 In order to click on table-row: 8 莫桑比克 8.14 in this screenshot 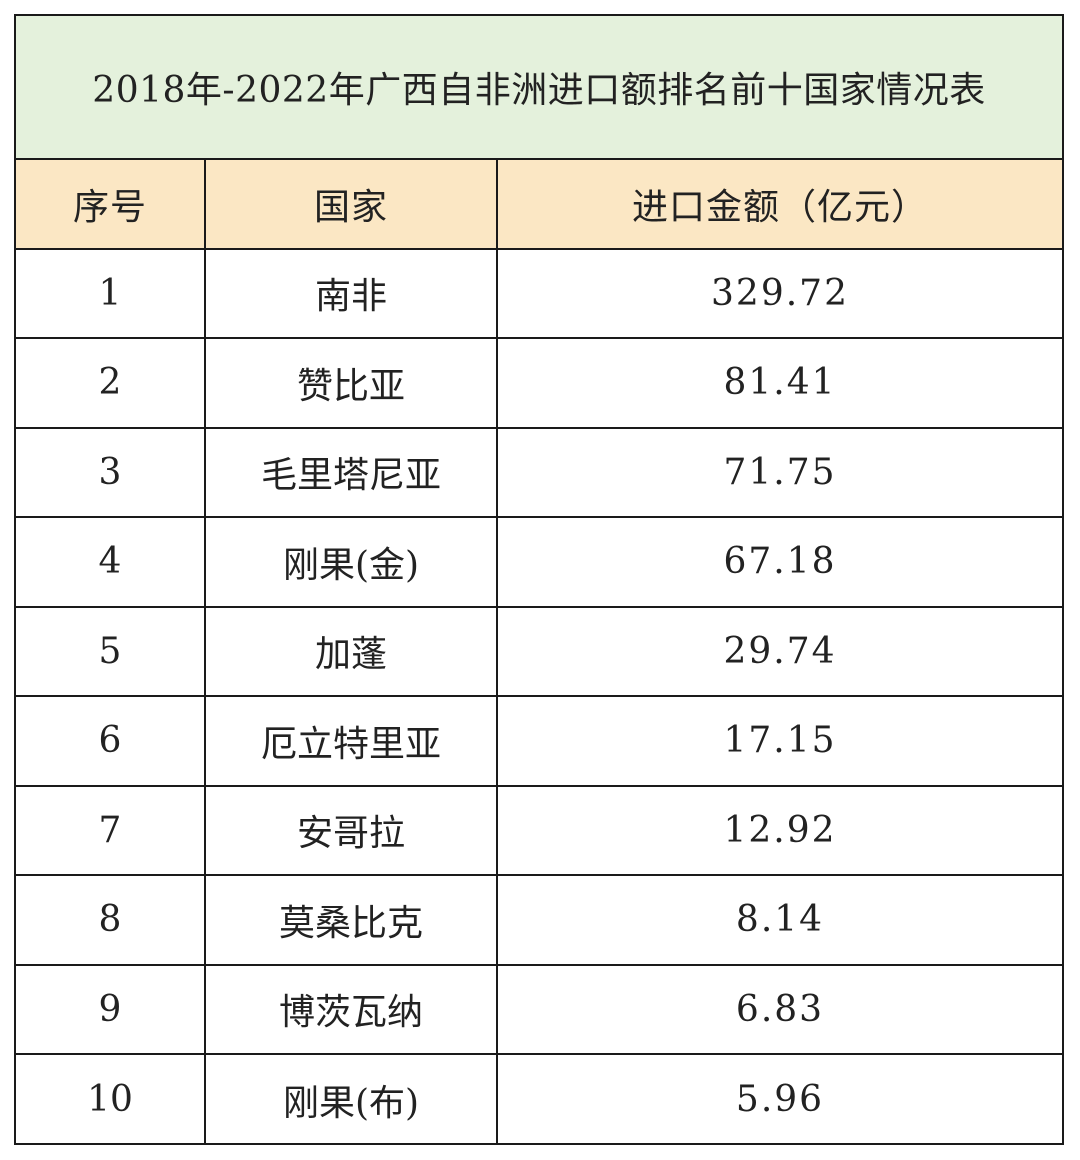, I will do `click(539, 921)`.